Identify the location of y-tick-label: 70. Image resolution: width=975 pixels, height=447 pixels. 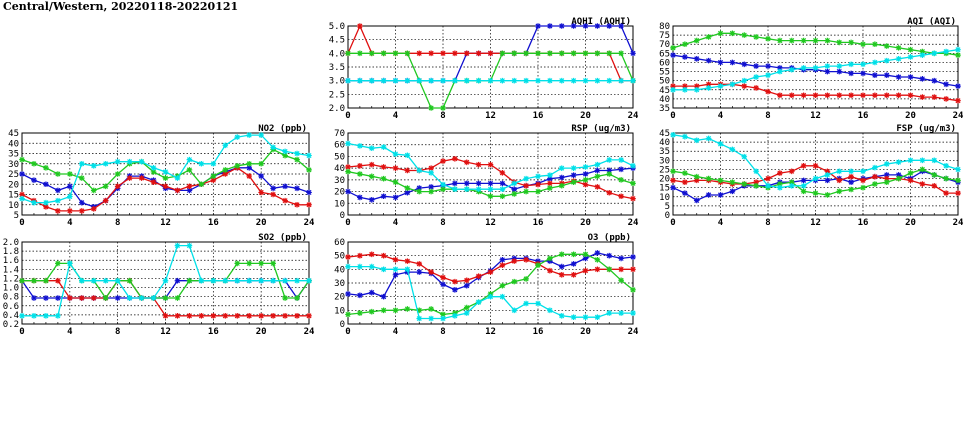
(664, 45).